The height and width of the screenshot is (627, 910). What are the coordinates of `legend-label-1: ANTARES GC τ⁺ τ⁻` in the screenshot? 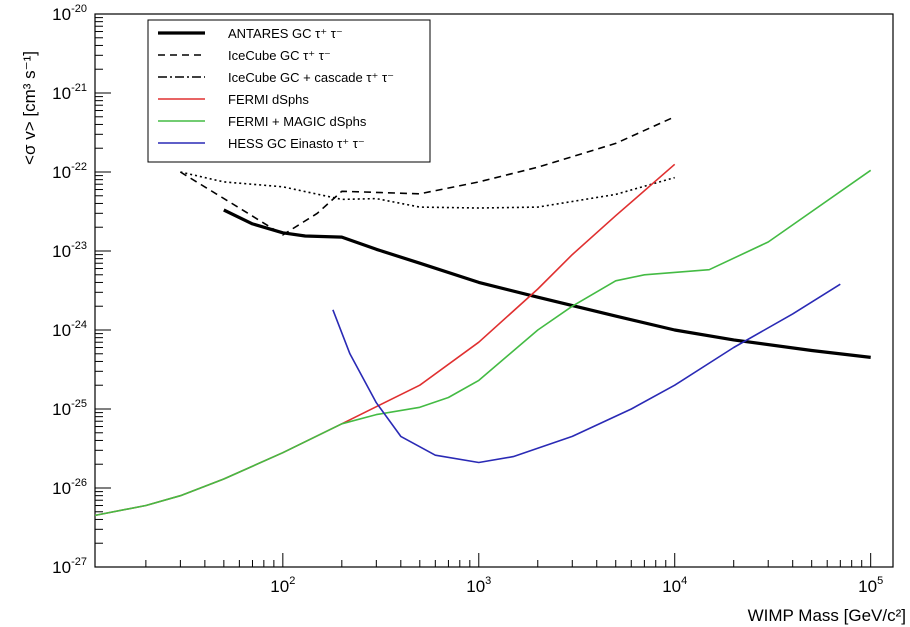 It's located at (285, 33).